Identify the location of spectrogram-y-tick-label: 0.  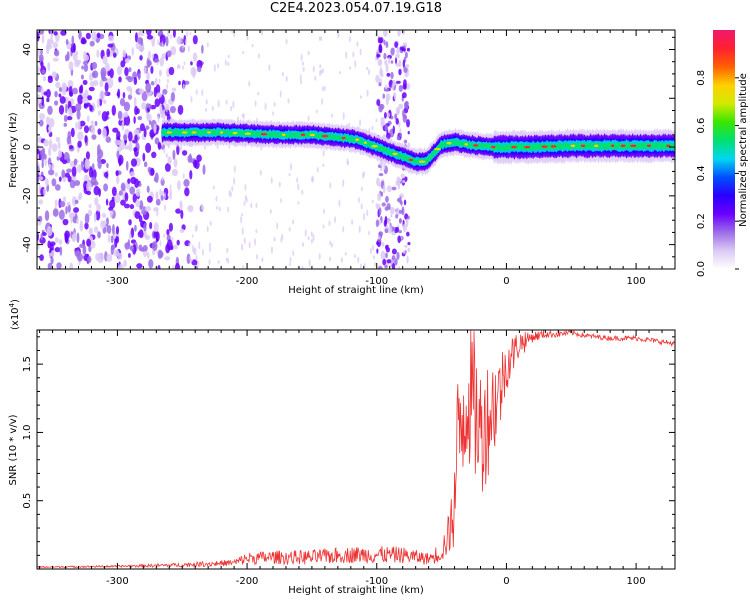
(27, 147).